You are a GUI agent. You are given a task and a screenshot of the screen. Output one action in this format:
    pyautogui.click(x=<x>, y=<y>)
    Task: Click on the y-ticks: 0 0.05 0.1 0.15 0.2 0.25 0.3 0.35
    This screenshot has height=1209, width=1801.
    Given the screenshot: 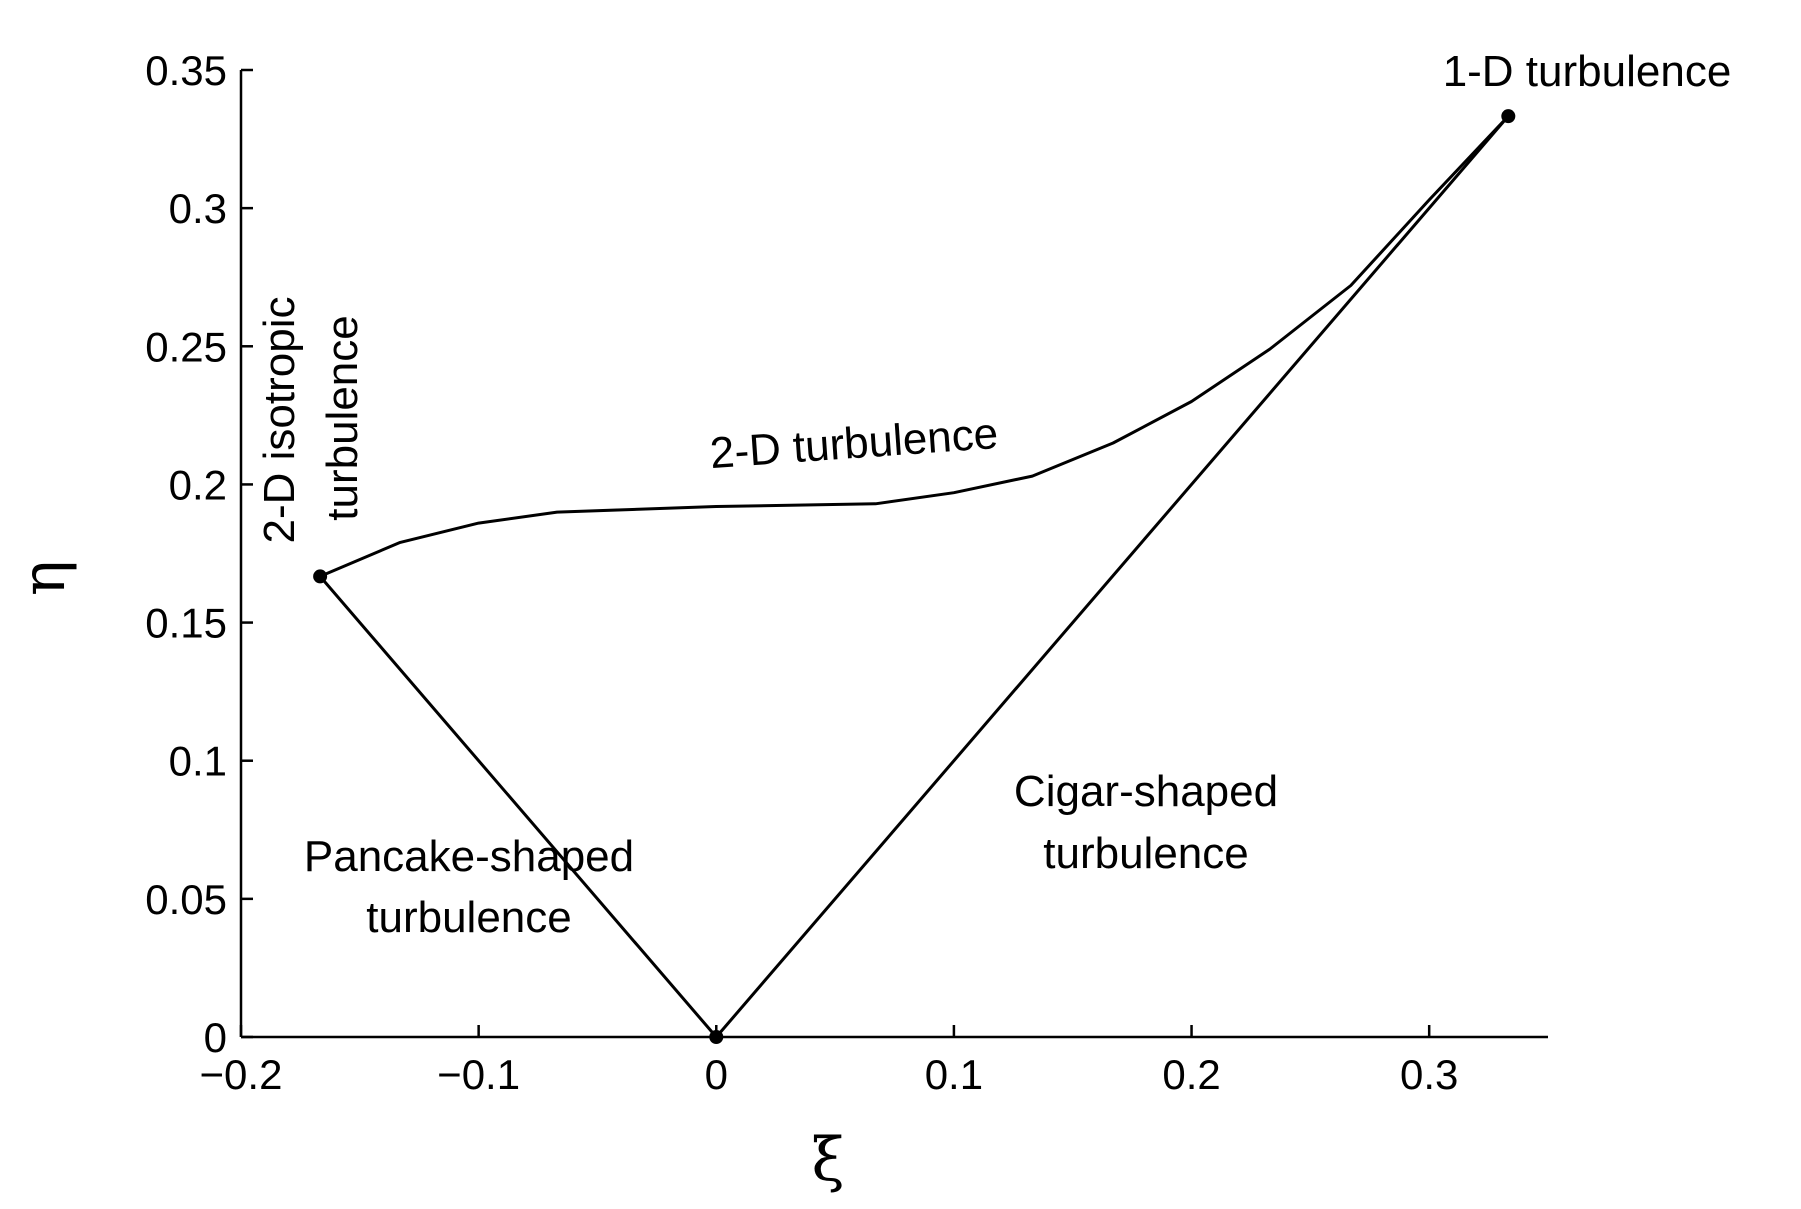 What is the action you would take?
    pyautogui.click(x=199, y=554)
    